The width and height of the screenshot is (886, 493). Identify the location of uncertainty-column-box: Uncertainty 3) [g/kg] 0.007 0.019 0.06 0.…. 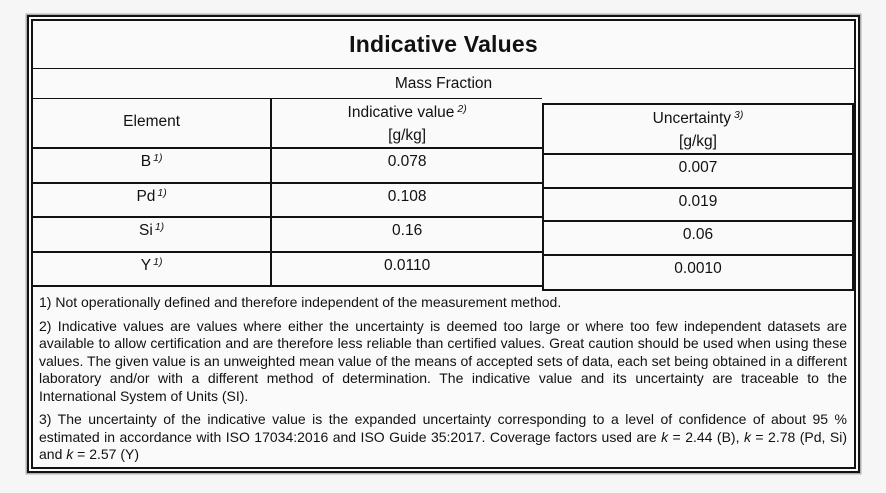
(698, 197).